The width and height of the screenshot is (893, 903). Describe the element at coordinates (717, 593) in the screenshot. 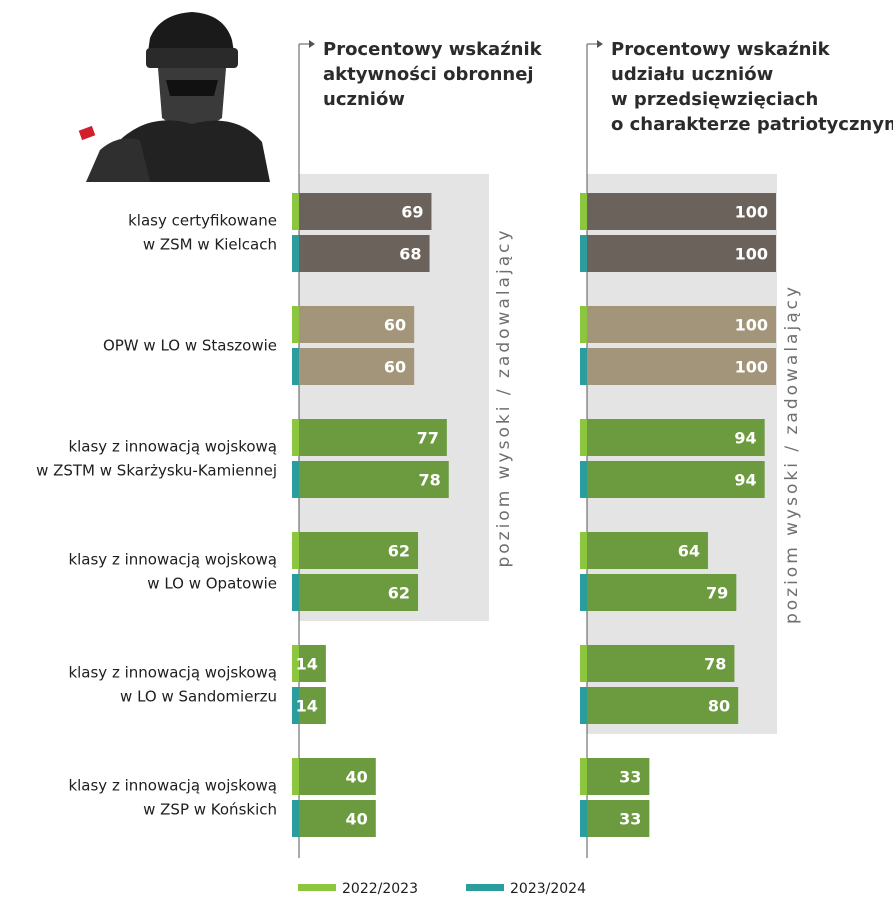

I see `data-label: 79` at that location.